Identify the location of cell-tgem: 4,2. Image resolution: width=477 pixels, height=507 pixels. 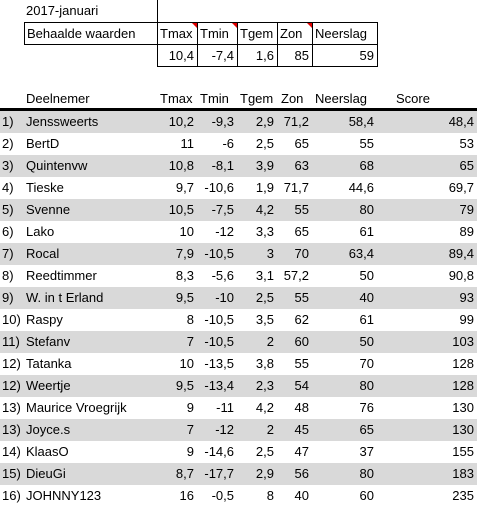
(264, 407).